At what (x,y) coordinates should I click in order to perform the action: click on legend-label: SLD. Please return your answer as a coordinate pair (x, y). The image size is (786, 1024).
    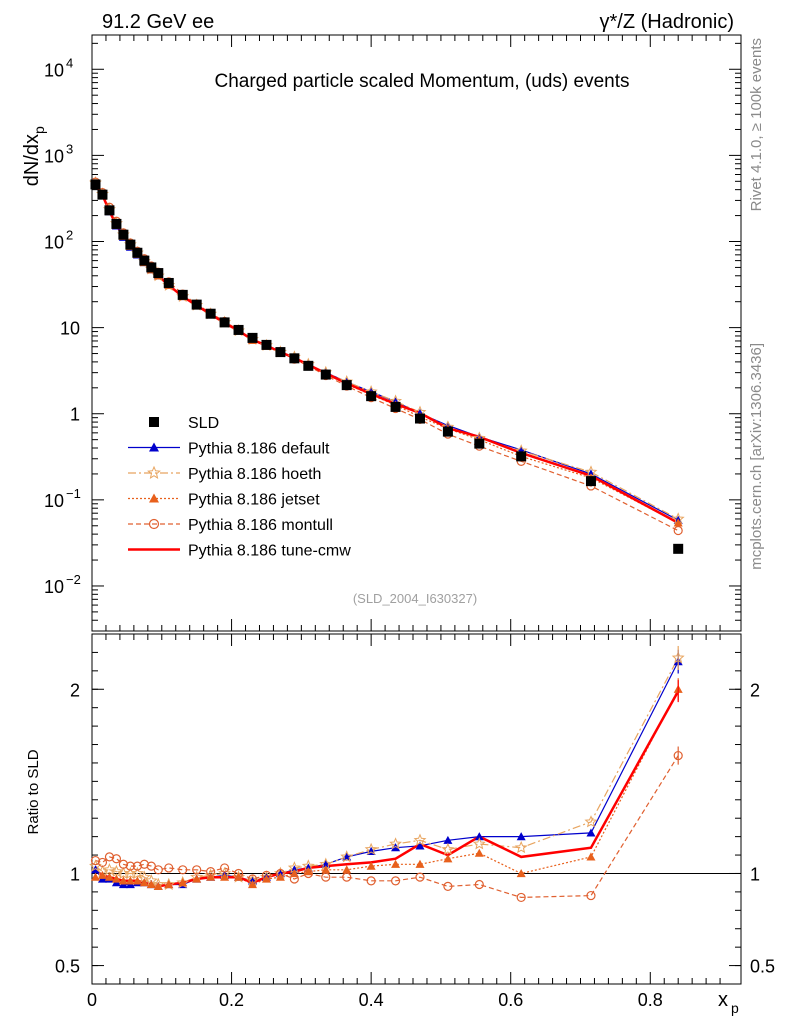
    Looking at the image, I should click on (203, 423).